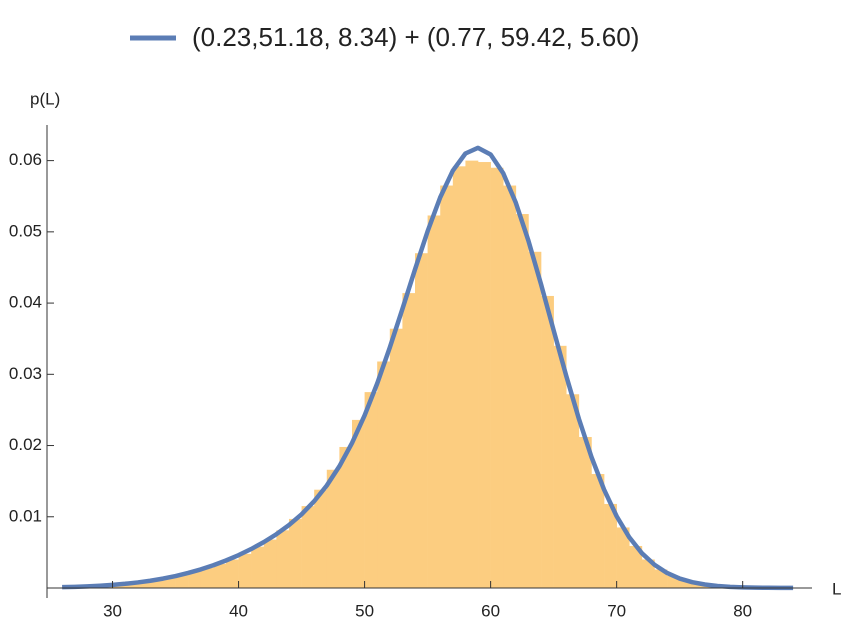 This screenshot has width=847, height=626. I want to click on y-tick-label: 0.05, so click(25, 230).